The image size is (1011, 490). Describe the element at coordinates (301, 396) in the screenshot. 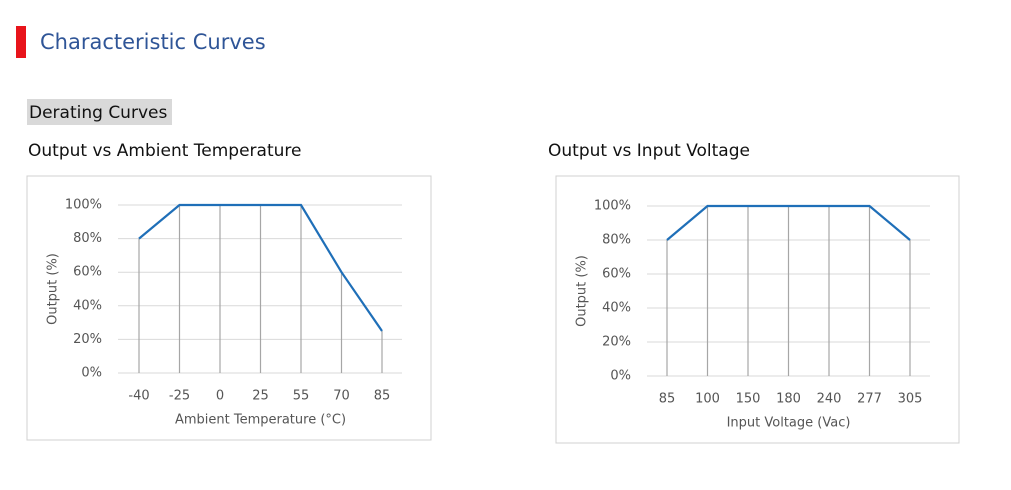

I see `x-tick-label: 55` at that location.